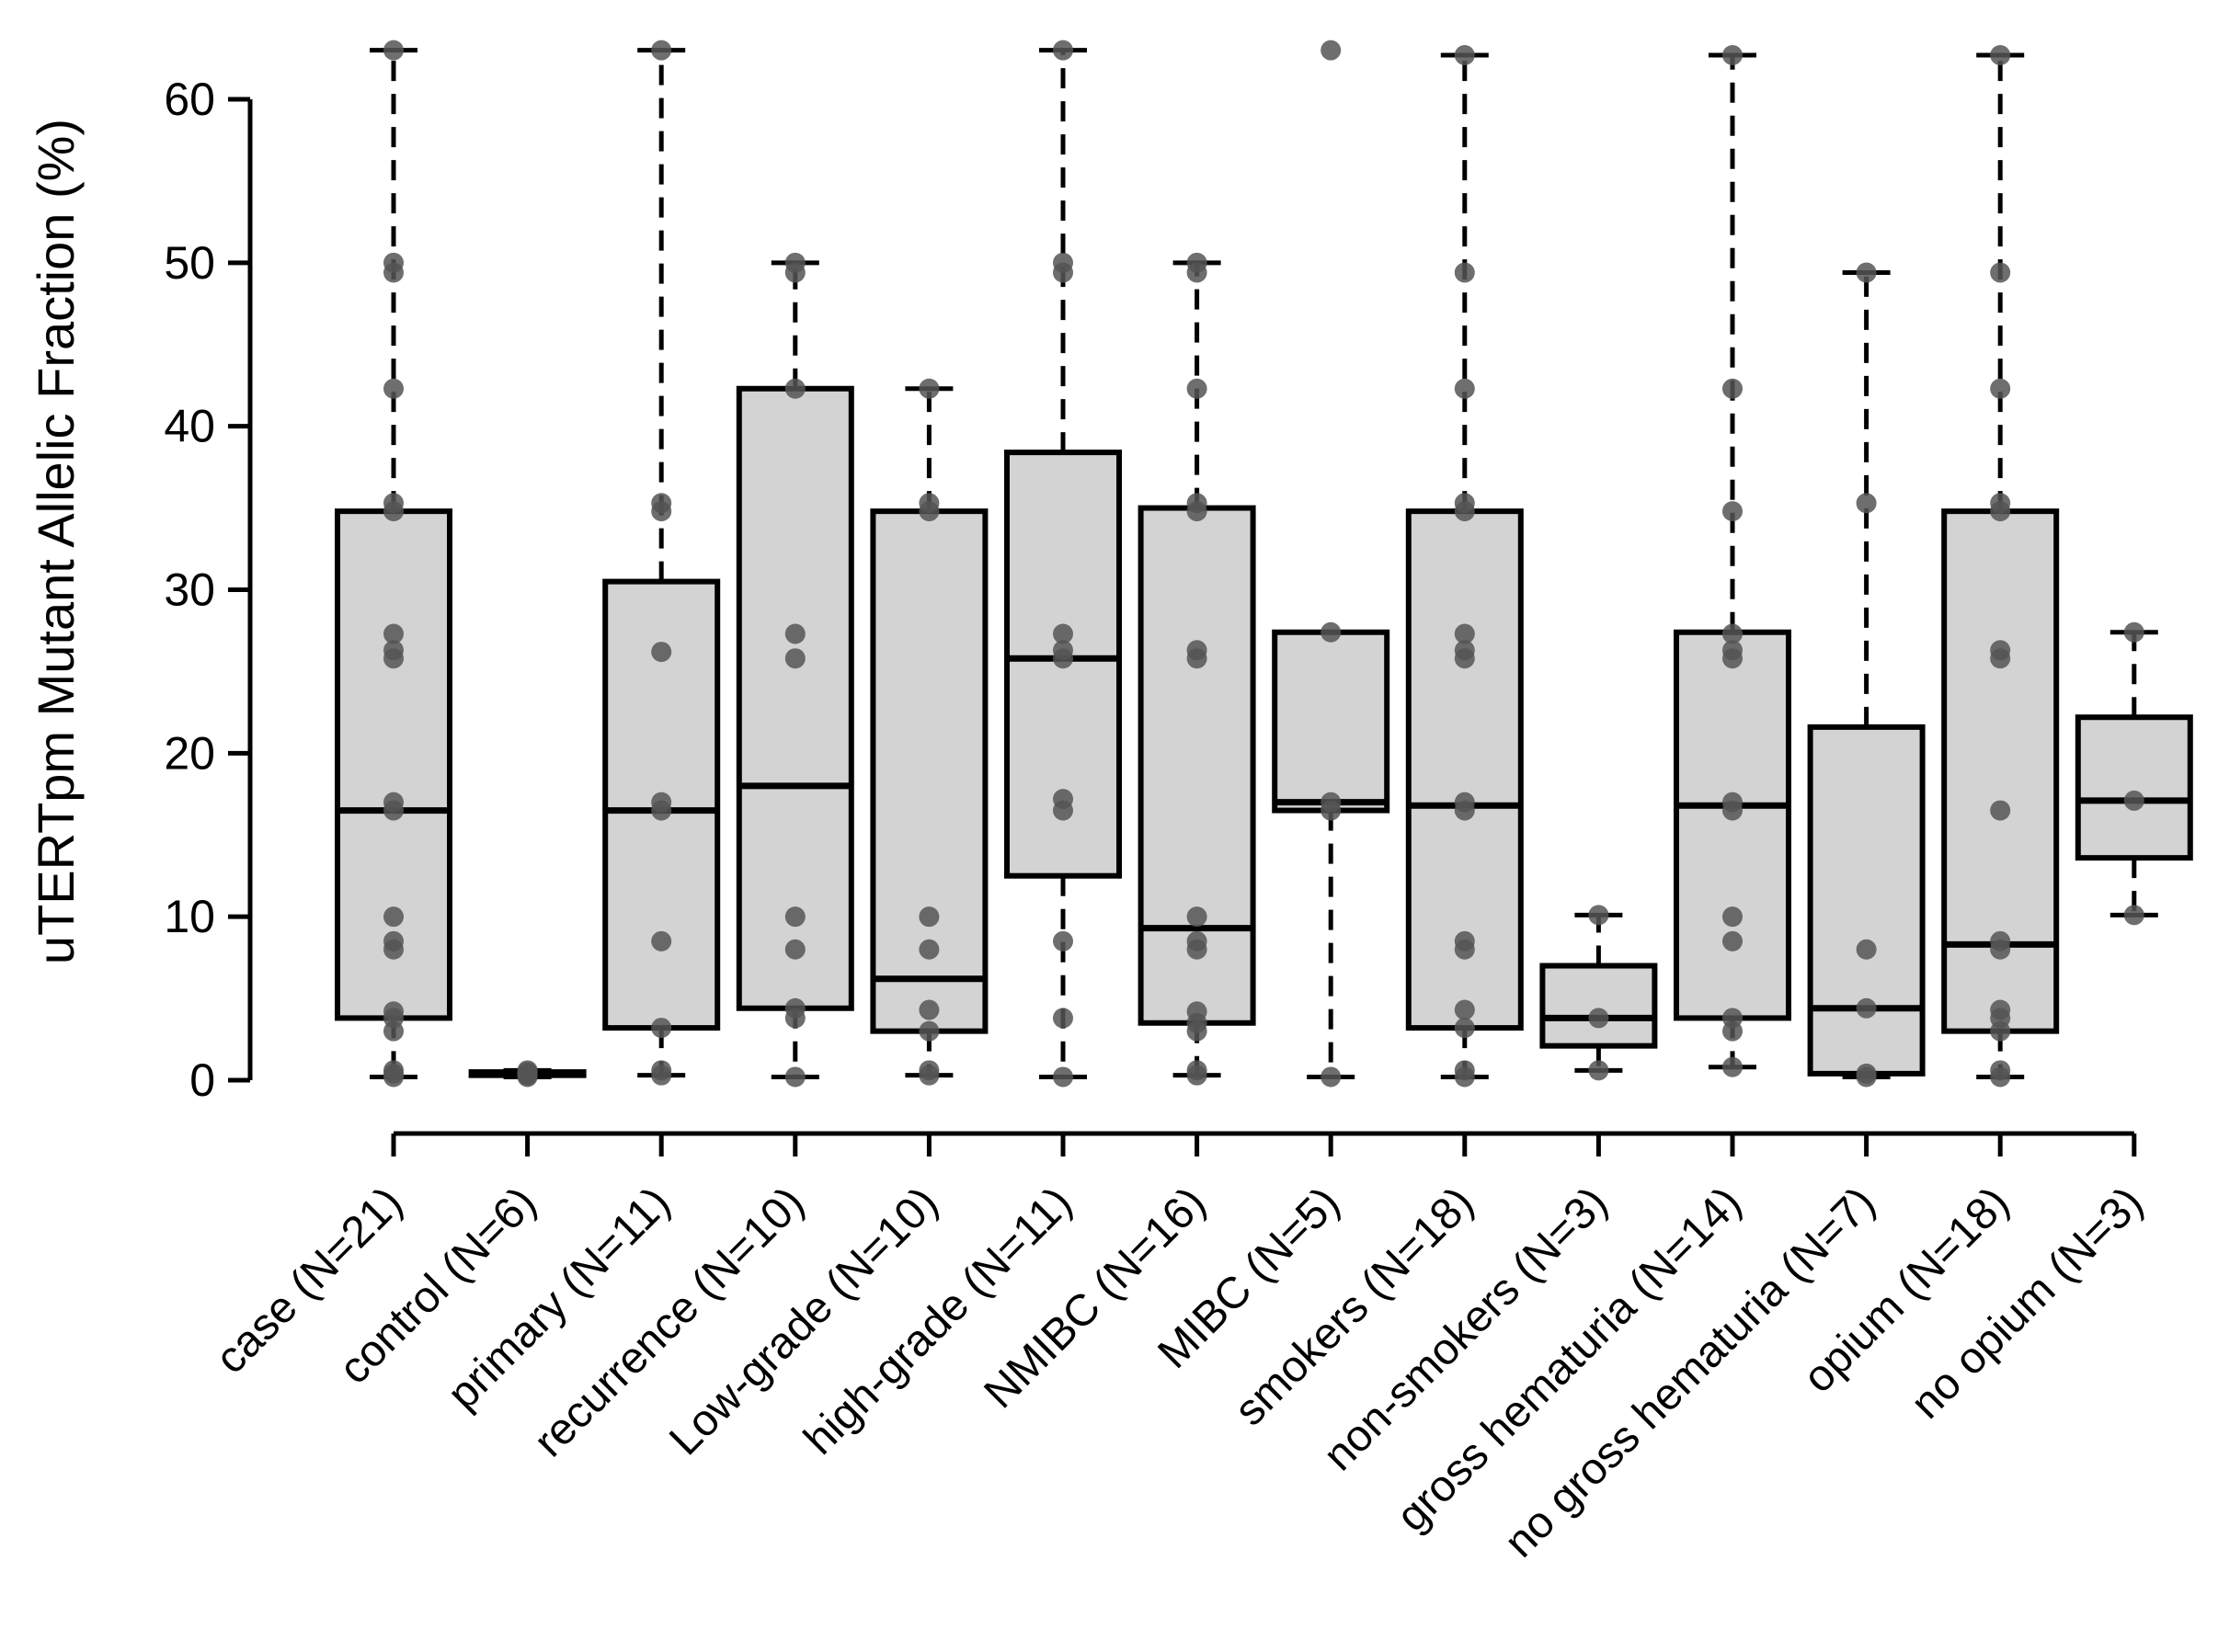  I want to click on y-tick-label: 10, so click(189, 917).